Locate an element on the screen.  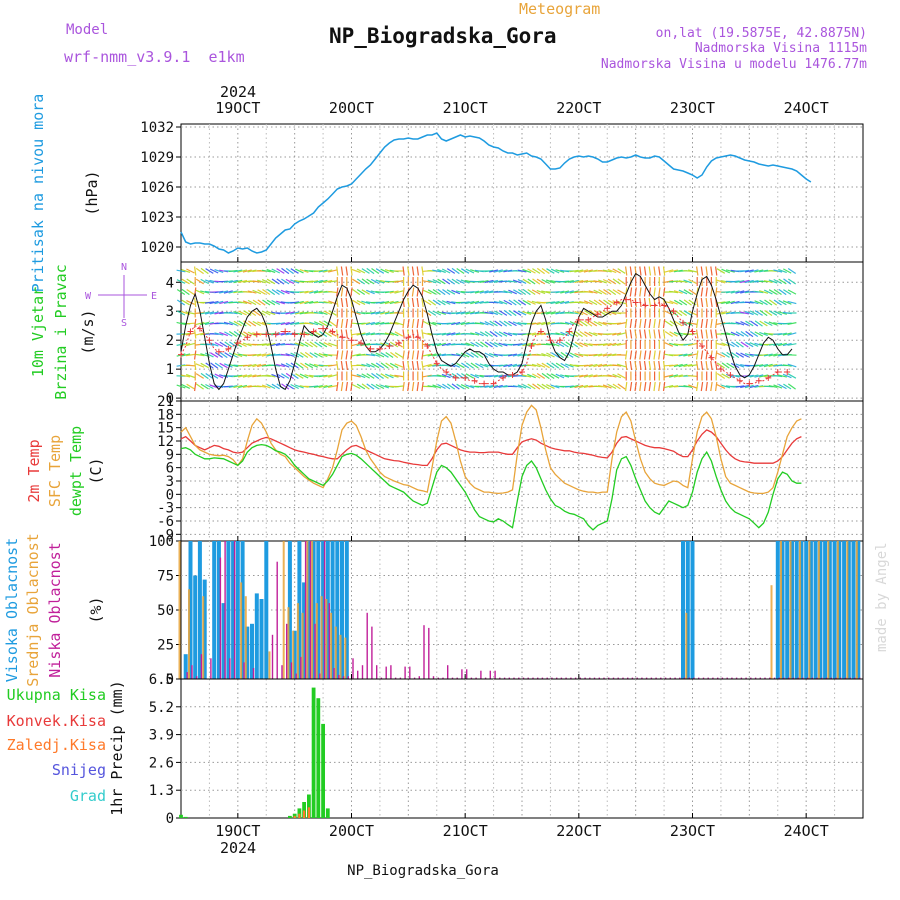
x-tick-label-top: 21OCT is located at coordinates (465, 108).